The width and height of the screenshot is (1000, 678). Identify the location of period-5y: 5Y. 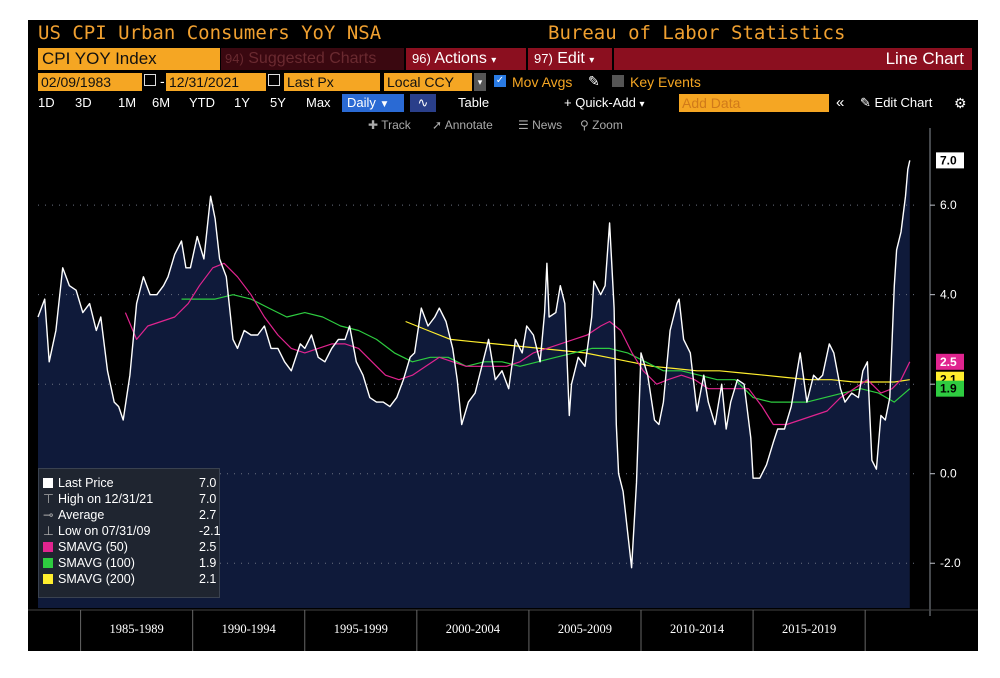
(278, 102).